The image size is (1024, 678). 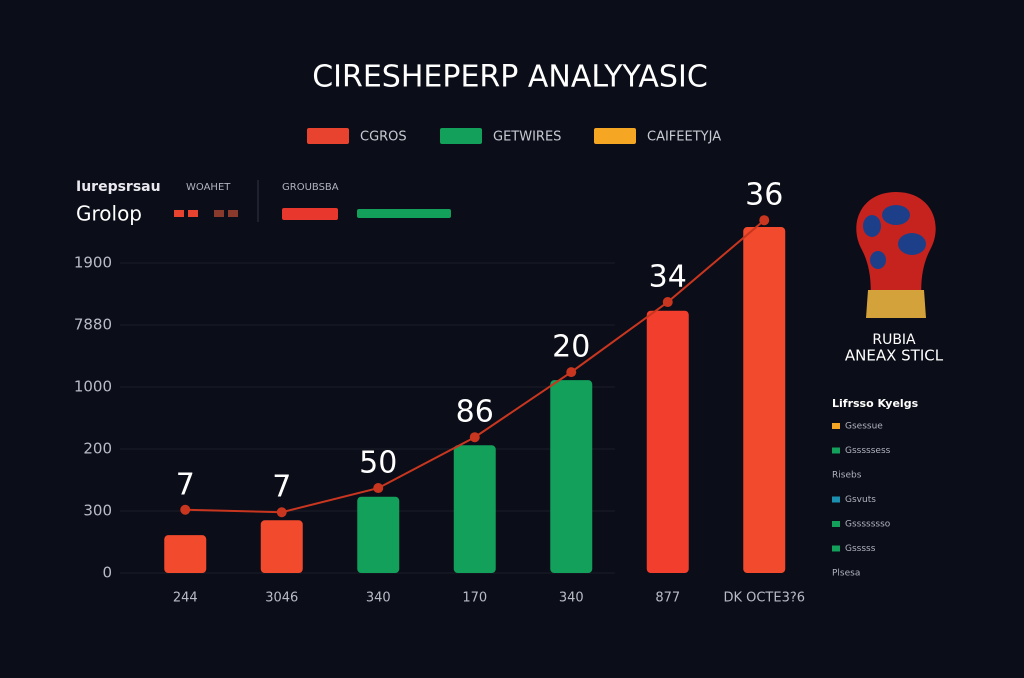 What do you see at coordinates (896, 255) in the screenshot?
I see `logo` at bounding box center [896, 255].